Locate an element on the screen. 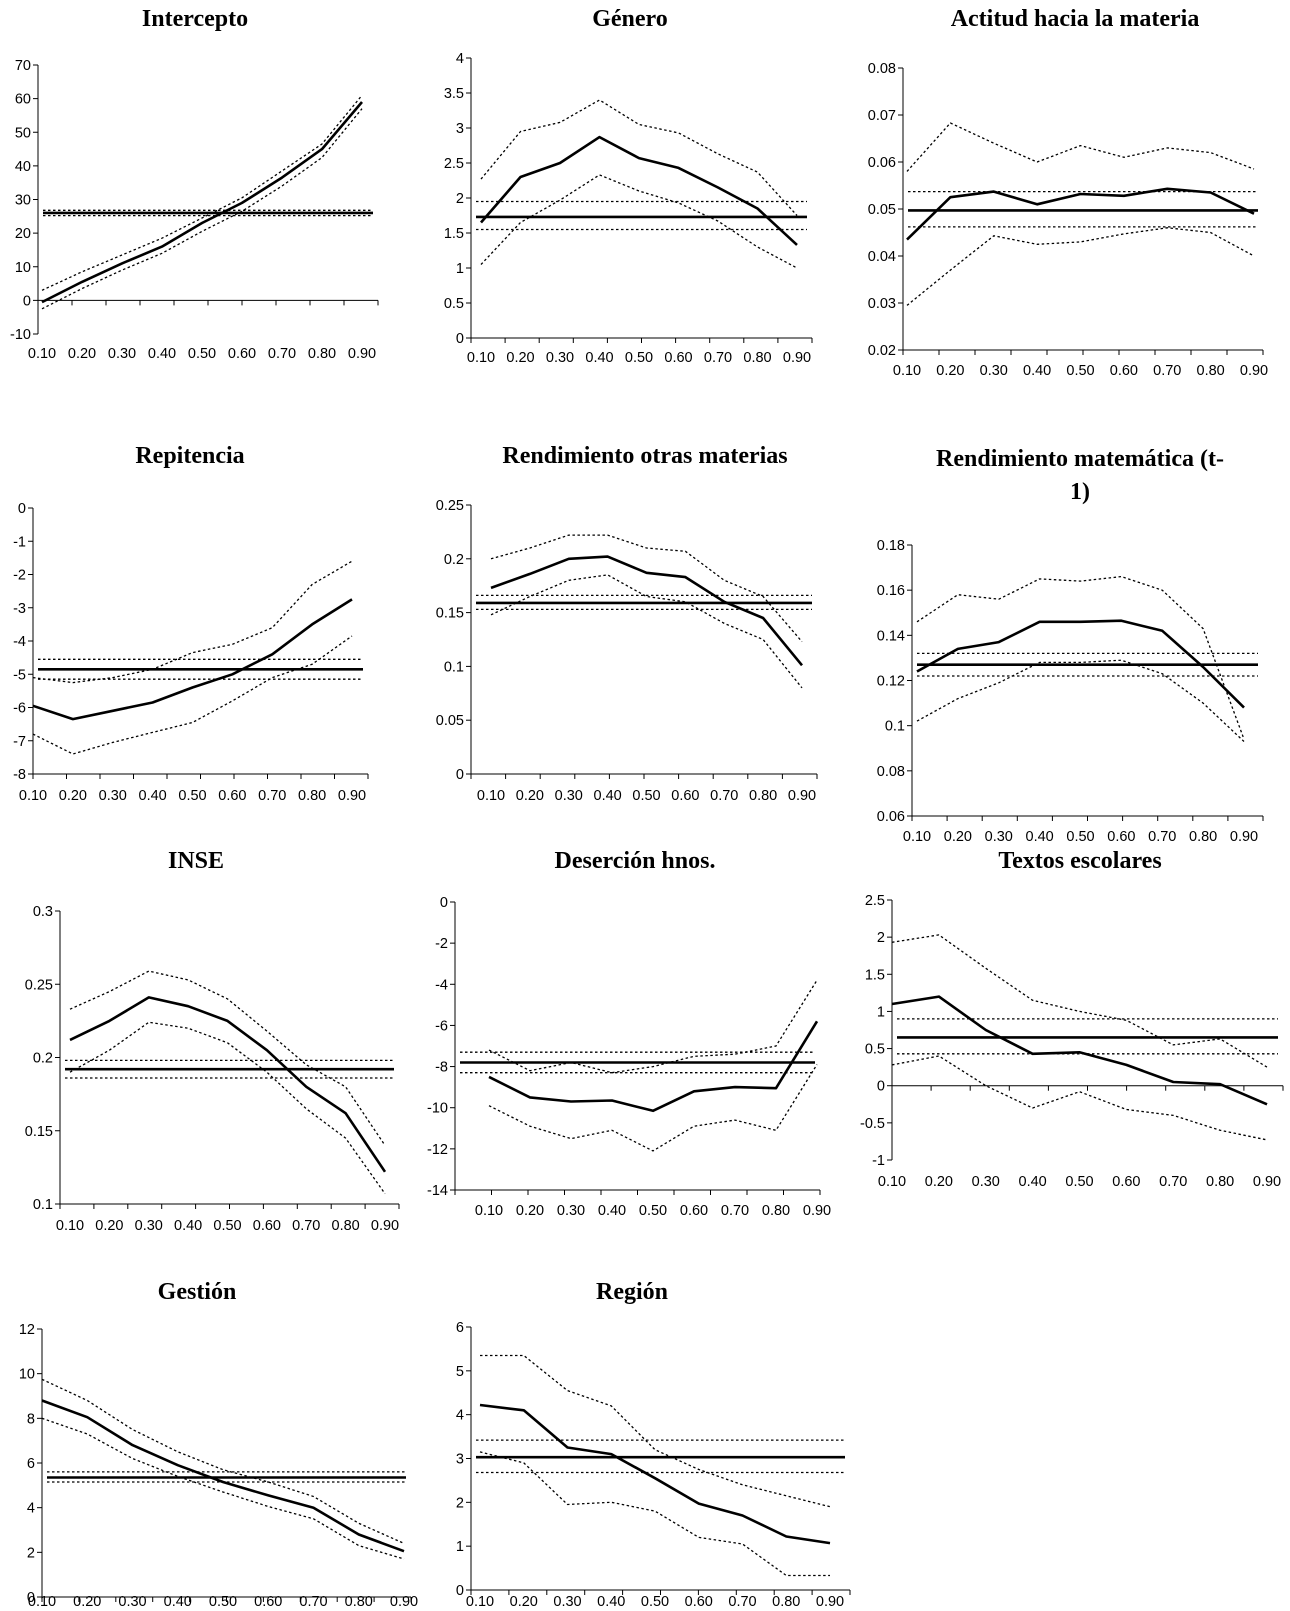  y-tick-label: 8 is located at coordinates (31, 1419).